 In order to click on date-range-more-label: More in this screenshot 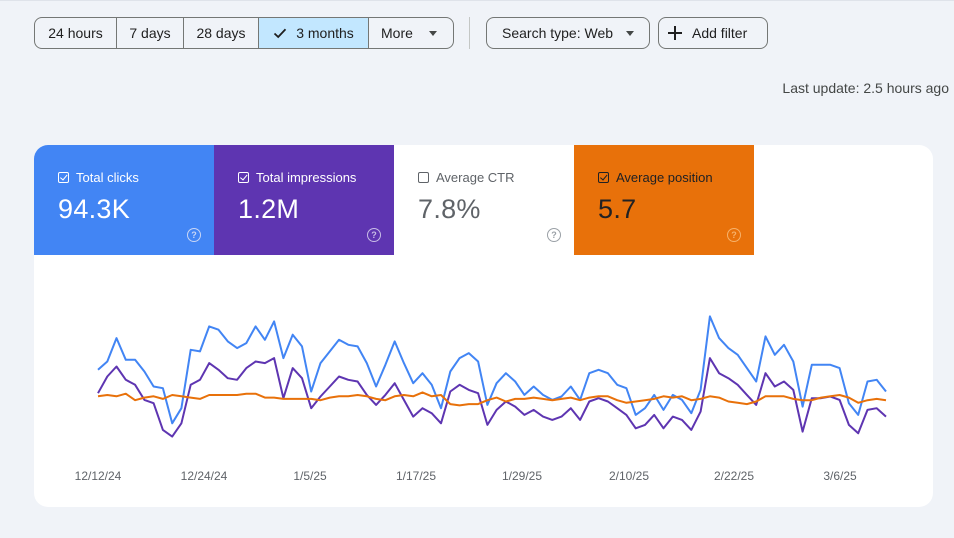, I will do `click(397, 33)`.